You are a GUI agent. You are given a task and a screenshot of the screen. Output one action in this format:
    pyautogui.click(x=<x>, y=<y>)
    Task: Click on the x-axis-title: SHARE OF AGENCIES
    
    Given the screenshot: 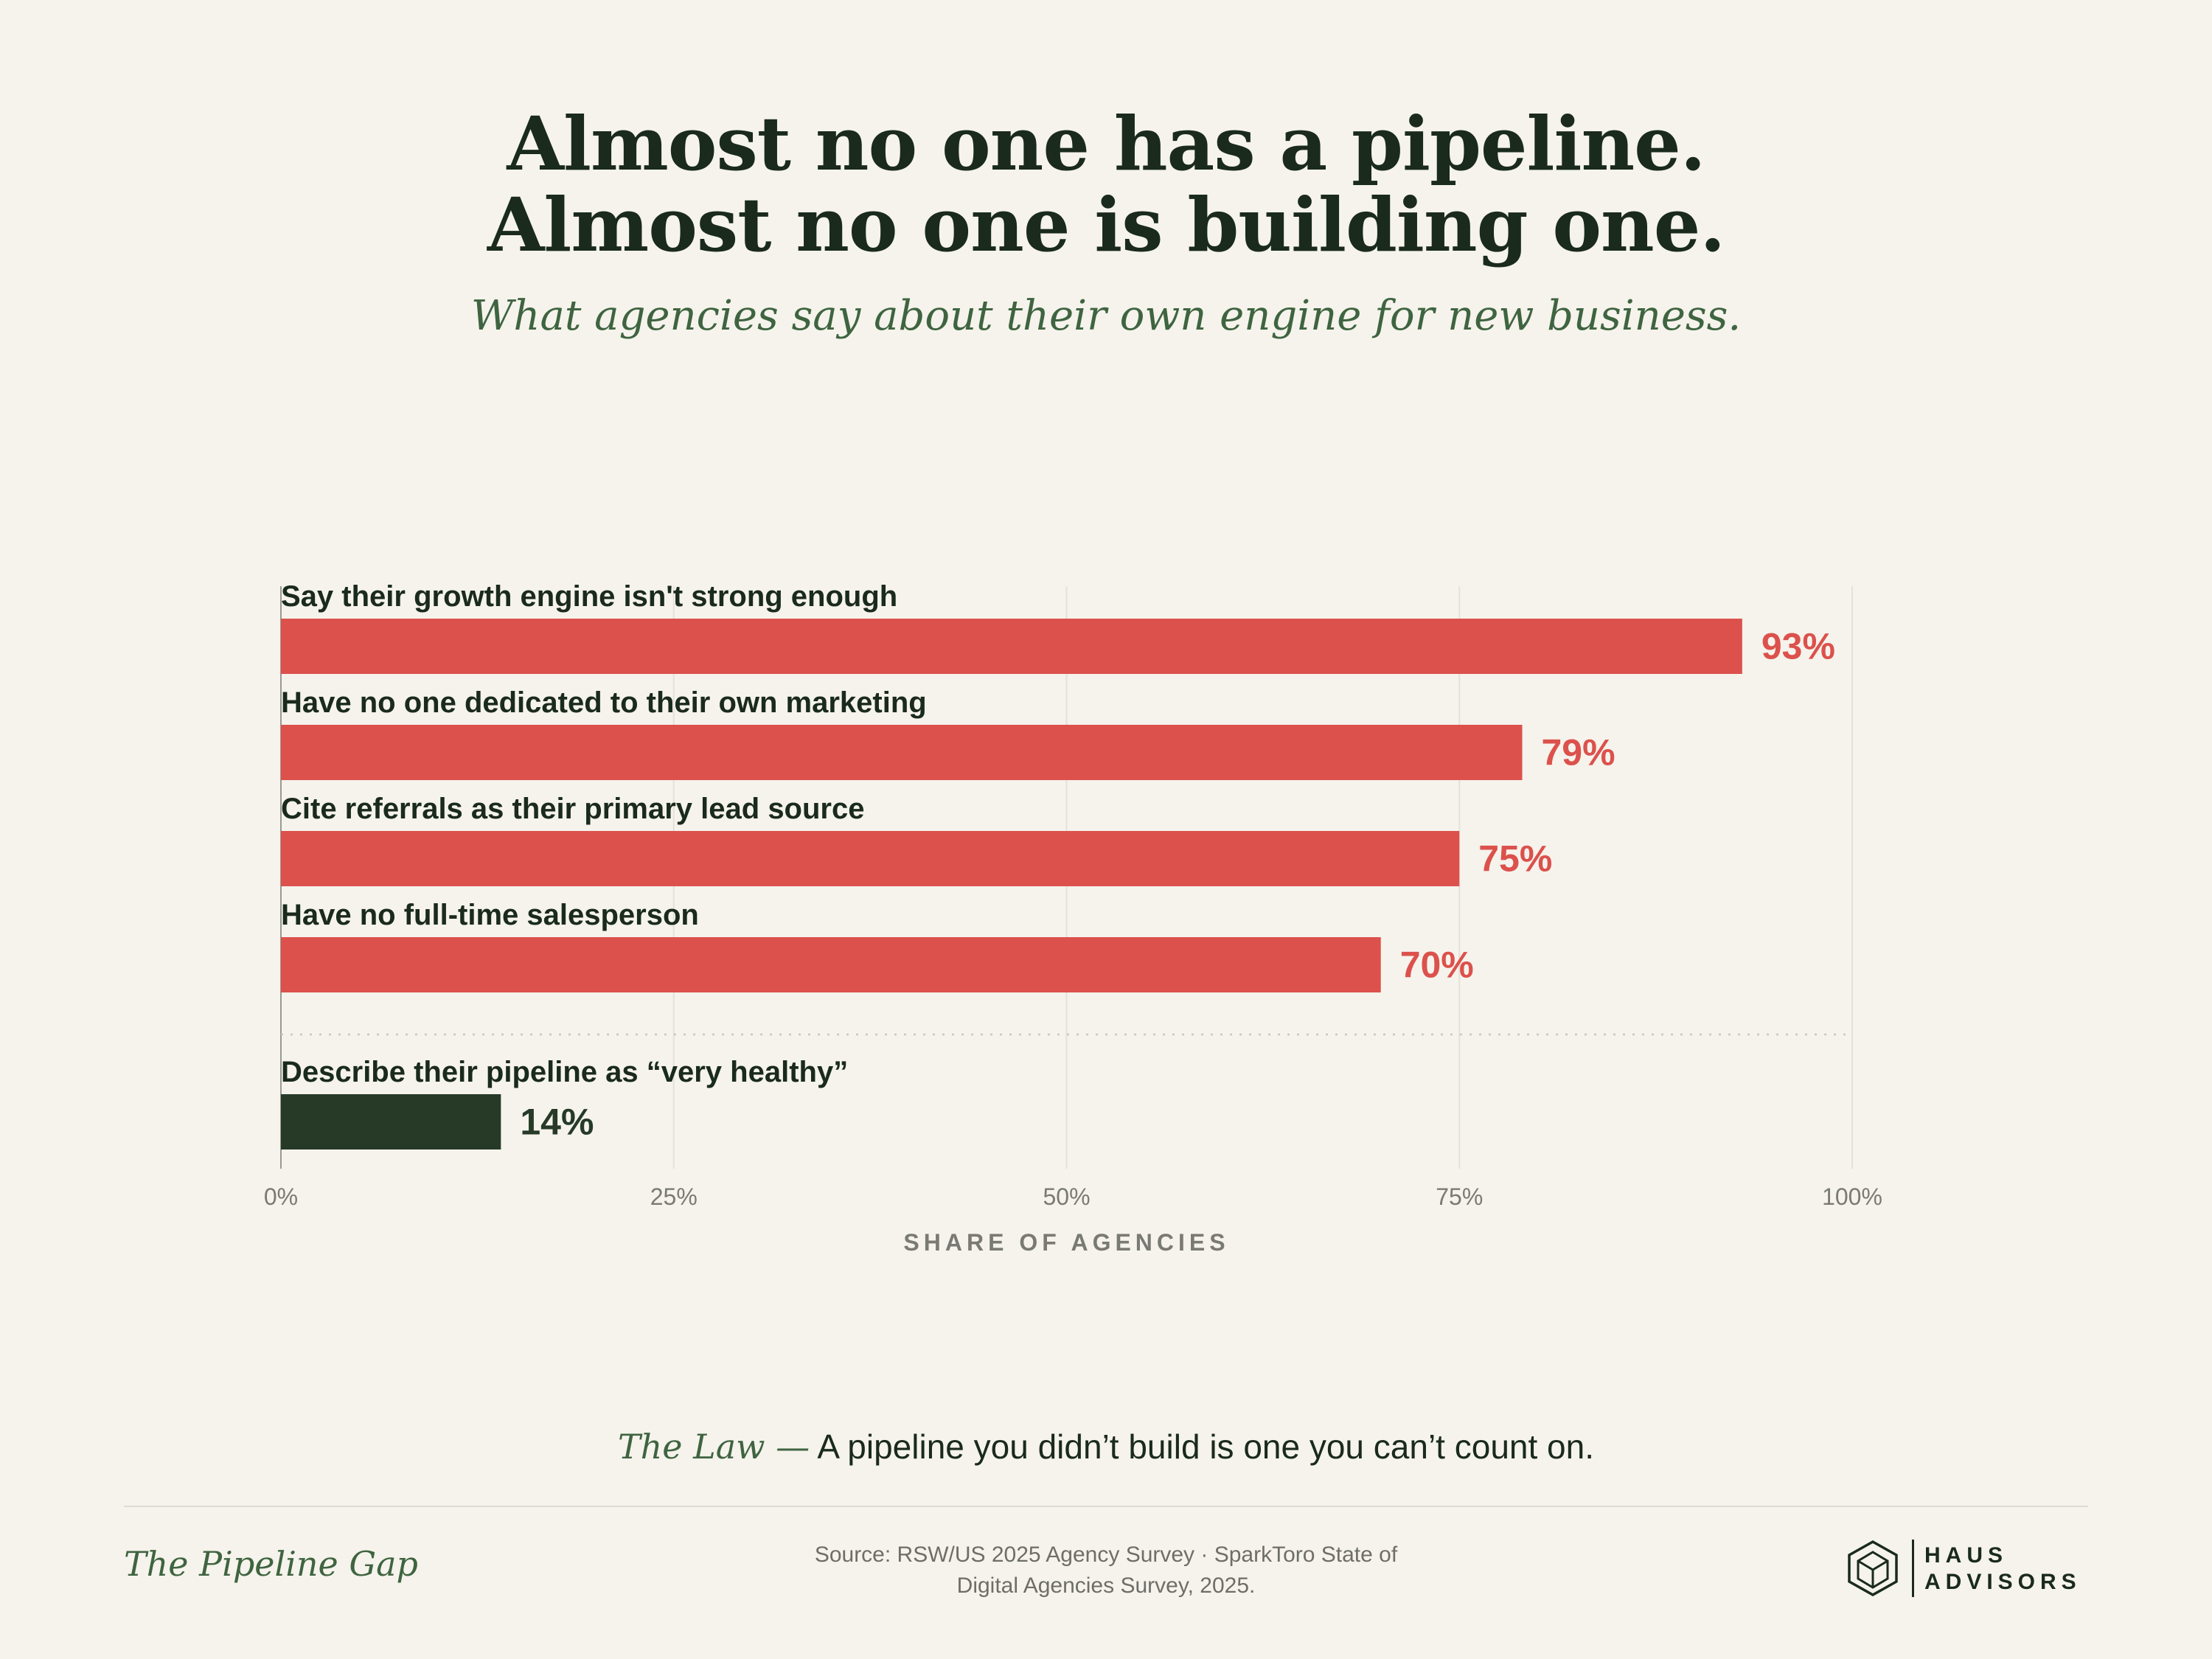 What is the action you would take?
    pyautogui.click(x=1066, y=1242)
    